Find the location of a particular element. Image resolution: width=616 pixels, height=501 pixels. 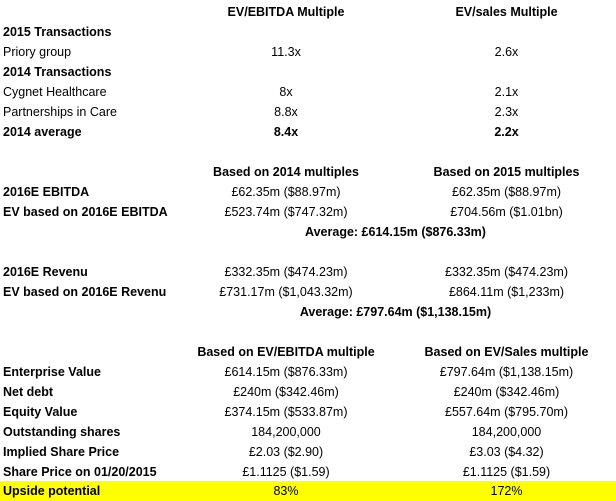

pic-row: Partnerships in Care 8.8x 2.3x is located at coordinates (308, 112).